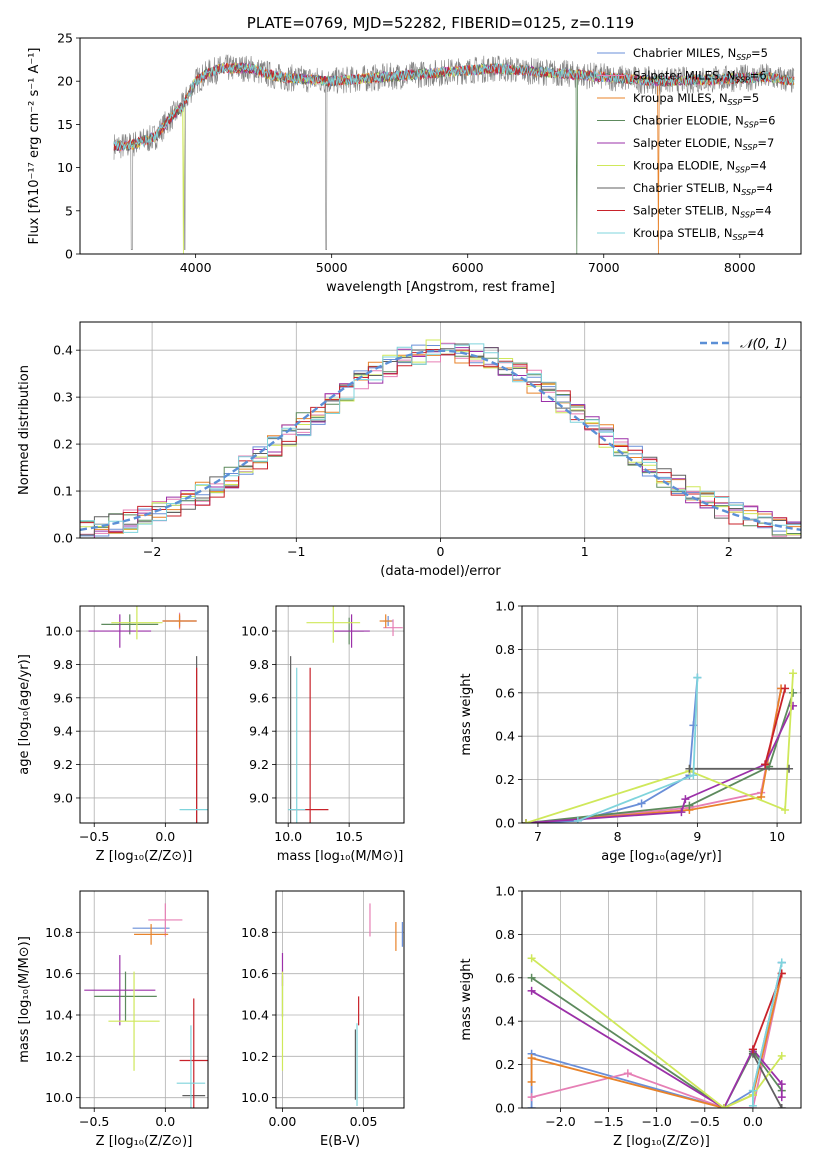 Image resolution: width=819 pixels, height=1170 pixels. What do you see at coordinates (255, 932) in the screenshot?
I see `y-tick-label: 10.8` at bounding box center [255, 932].